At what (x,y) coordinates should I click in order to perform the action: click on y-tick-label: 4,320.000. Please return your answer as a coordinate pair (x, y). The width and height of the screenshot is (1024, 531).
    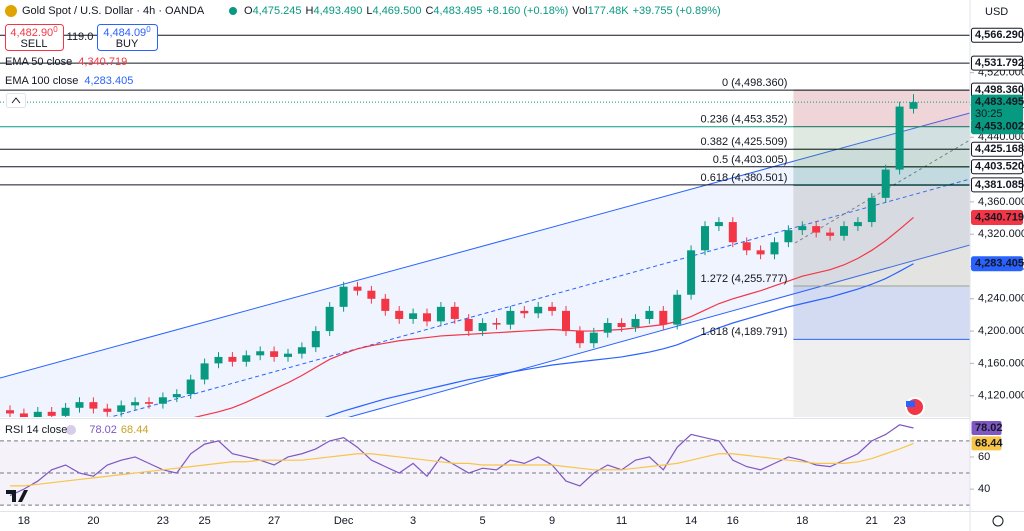
    Looking at the image, I should click on (1001, 234).